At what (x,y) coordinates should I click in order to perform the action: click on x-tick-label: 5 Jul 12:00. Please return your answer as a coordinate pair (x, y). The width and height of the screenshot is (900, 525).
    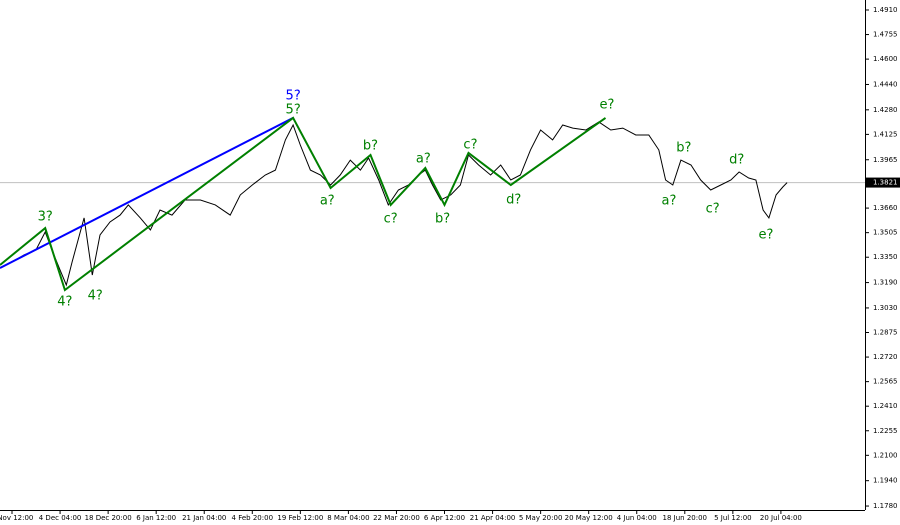
    Looking at the image, I should click on (733, 518).